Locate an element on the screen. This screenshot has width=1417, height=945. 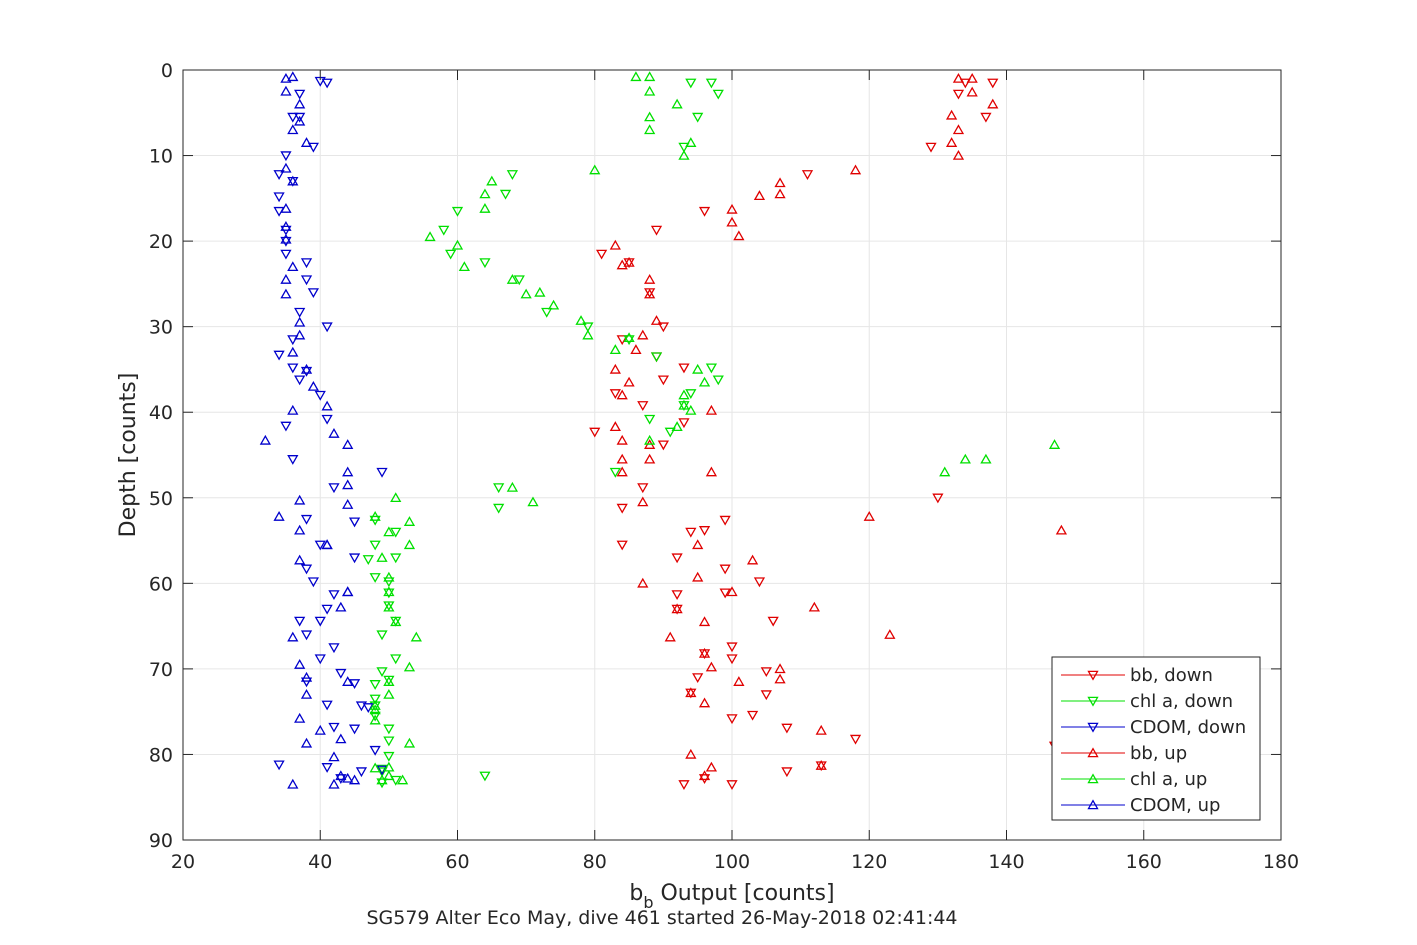
legend-label: chl a, up is located at coordinates (1168, 779).